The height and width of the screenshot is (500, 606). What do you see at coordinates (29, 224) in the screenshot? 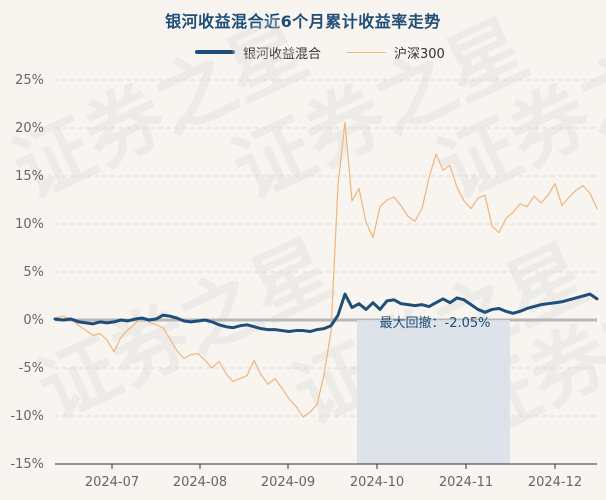
I see `y-tick-label: 10%` at bounding box center [29, 224].